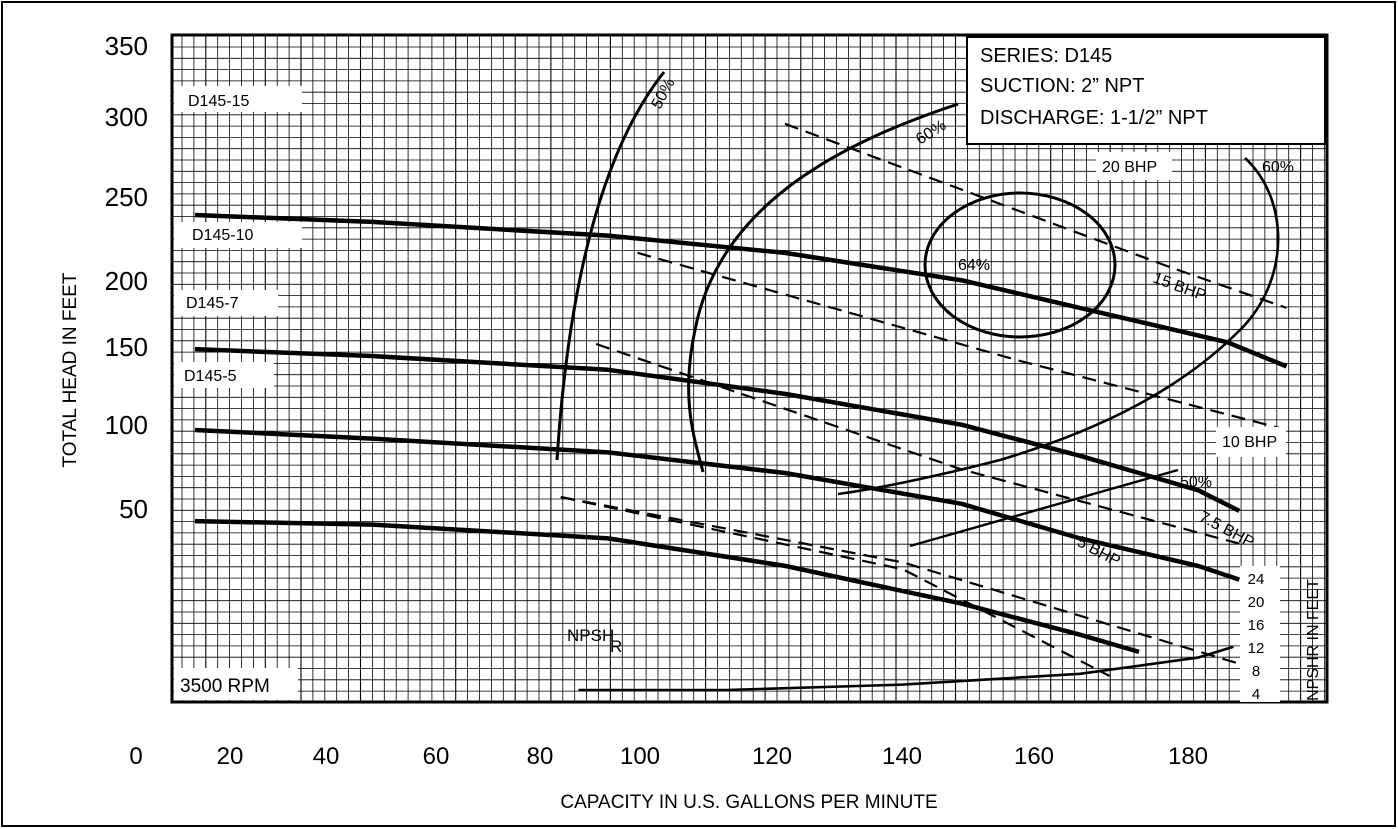  Describe the element at coordinates (1256, 648) in the screenshot. I see `npsh-tick-label: 12` at that location.